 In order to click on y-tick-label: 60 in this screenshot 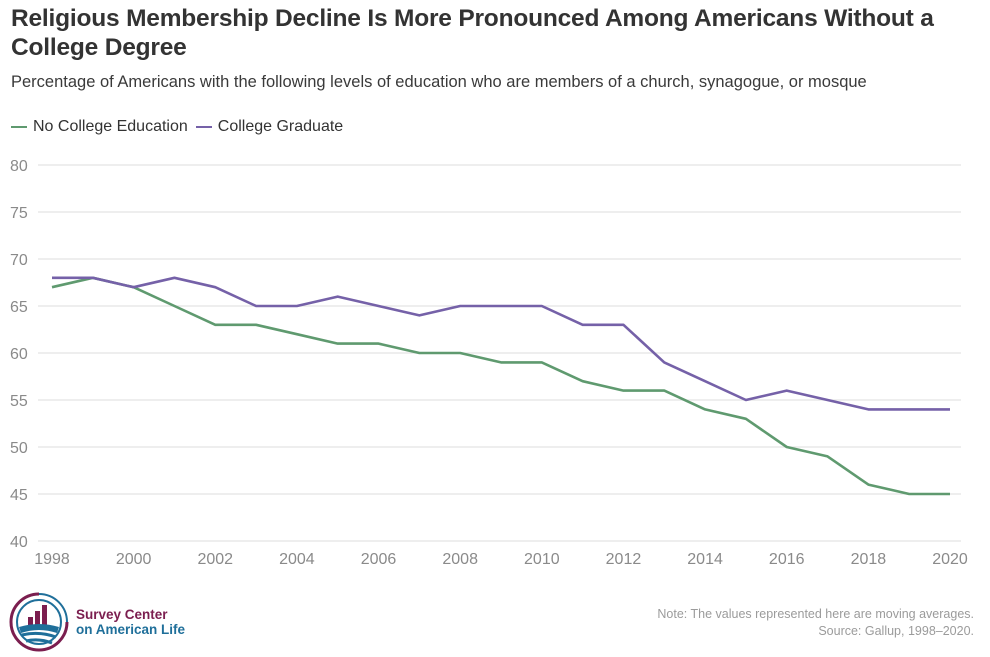, I will do `click(19, 354)`.